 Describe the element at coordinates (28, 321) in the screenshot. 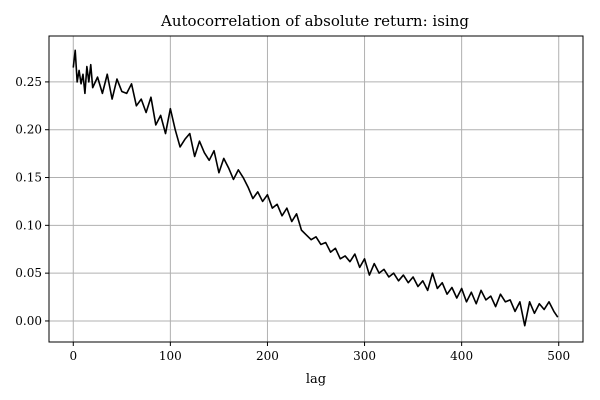

I see `y-tick-label: 0.00` at that location.